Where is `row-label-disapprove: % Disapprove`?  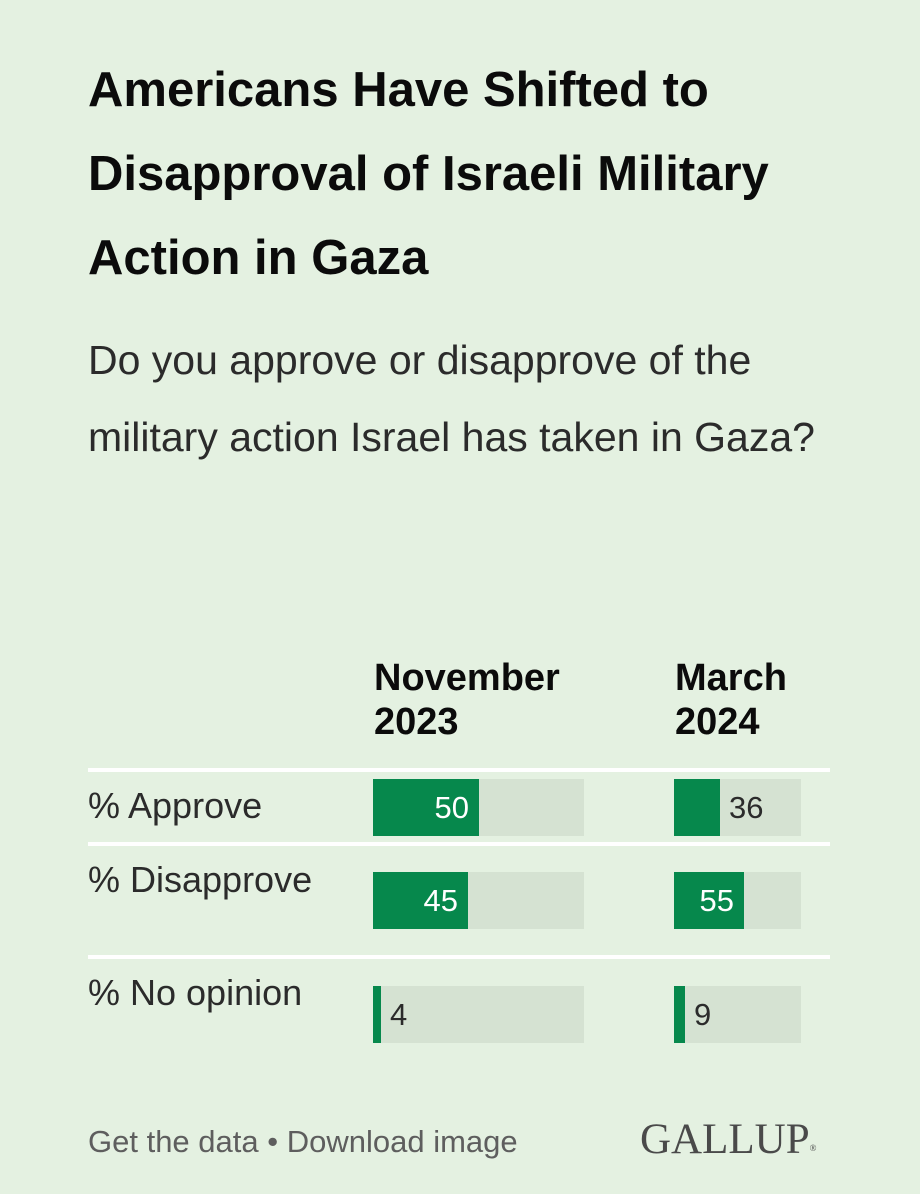
row-label-disapprove: % Disapprove is located at coordinates (200, 879).